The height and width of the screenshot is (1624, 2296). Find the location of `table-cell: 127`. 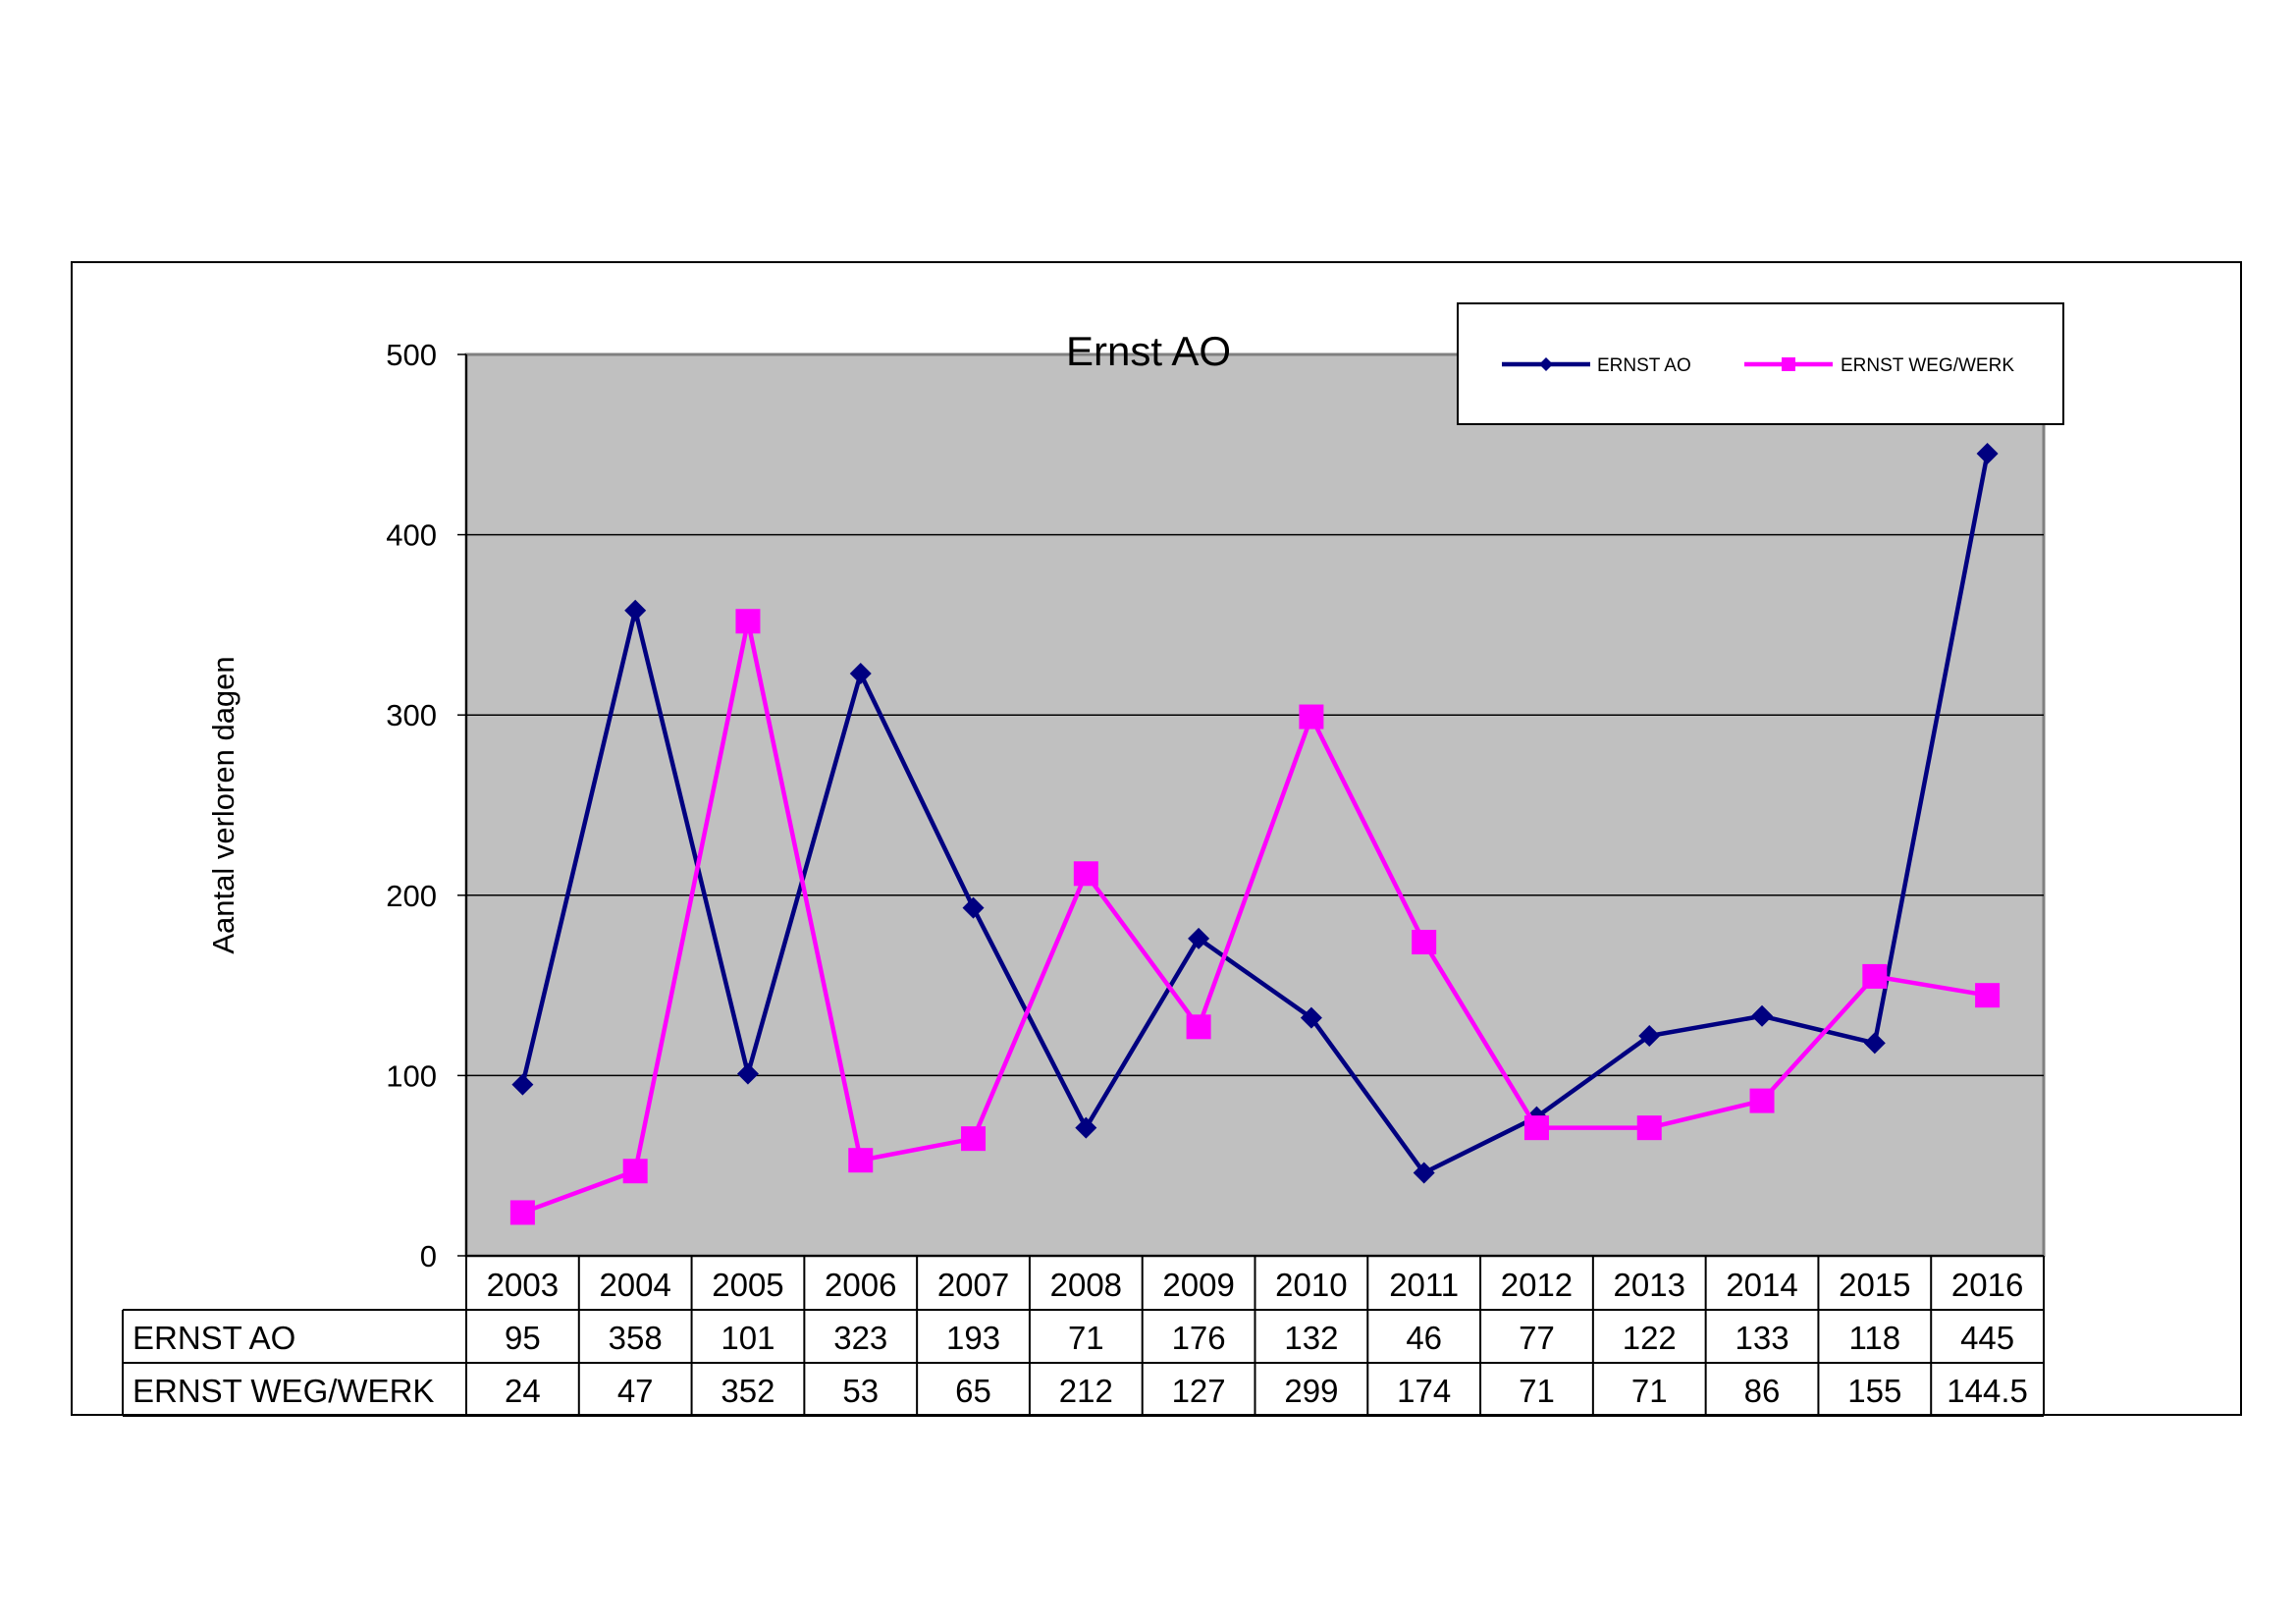

table-cell: 127 is located at coordinates (1199, 1391).